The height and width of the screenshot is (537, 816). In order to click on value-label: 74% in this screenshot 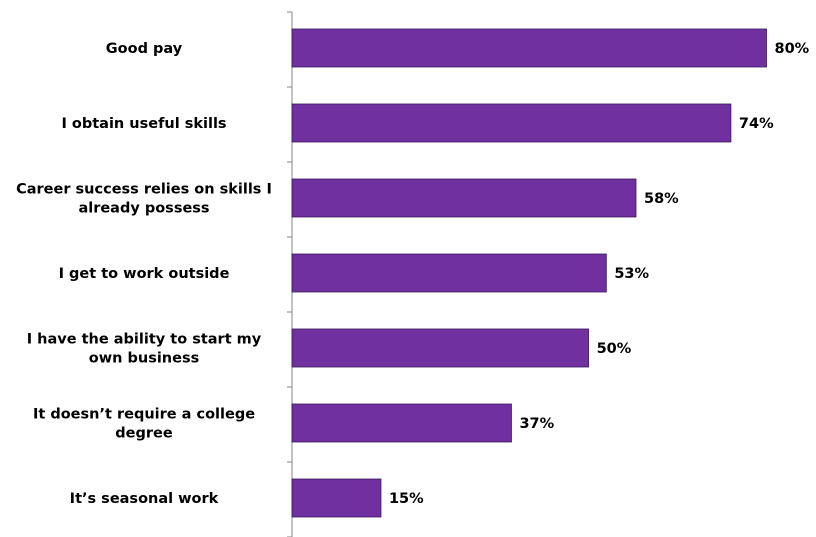, I will do `click(756, 124)`.